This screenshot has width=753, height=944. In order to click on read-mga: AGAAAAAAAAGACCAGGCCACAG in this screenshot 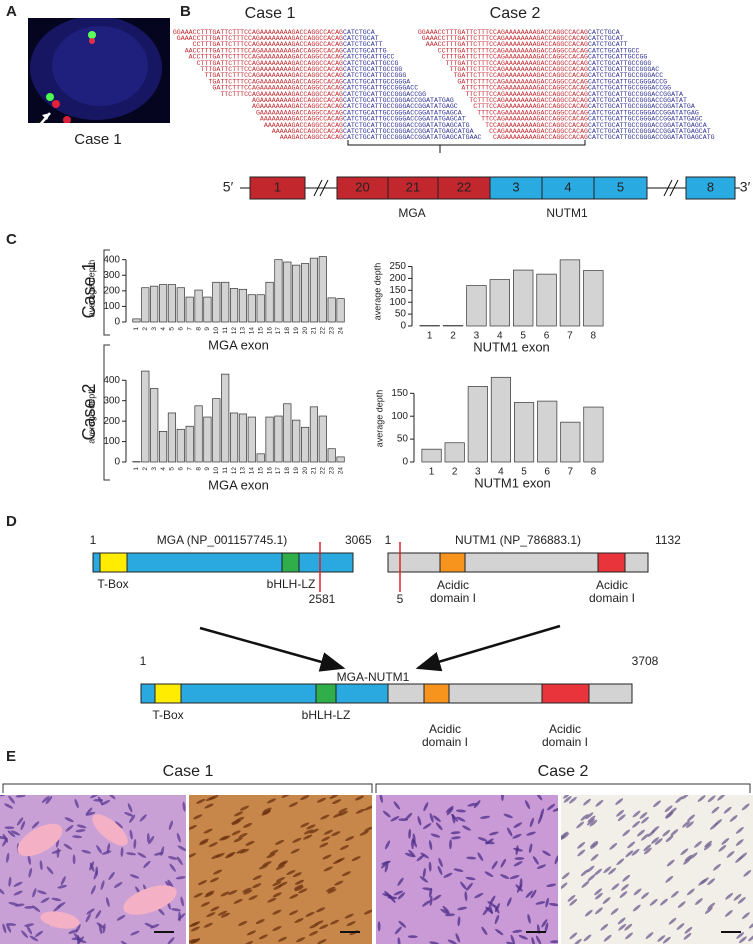, I will do `click(297, 100)`.